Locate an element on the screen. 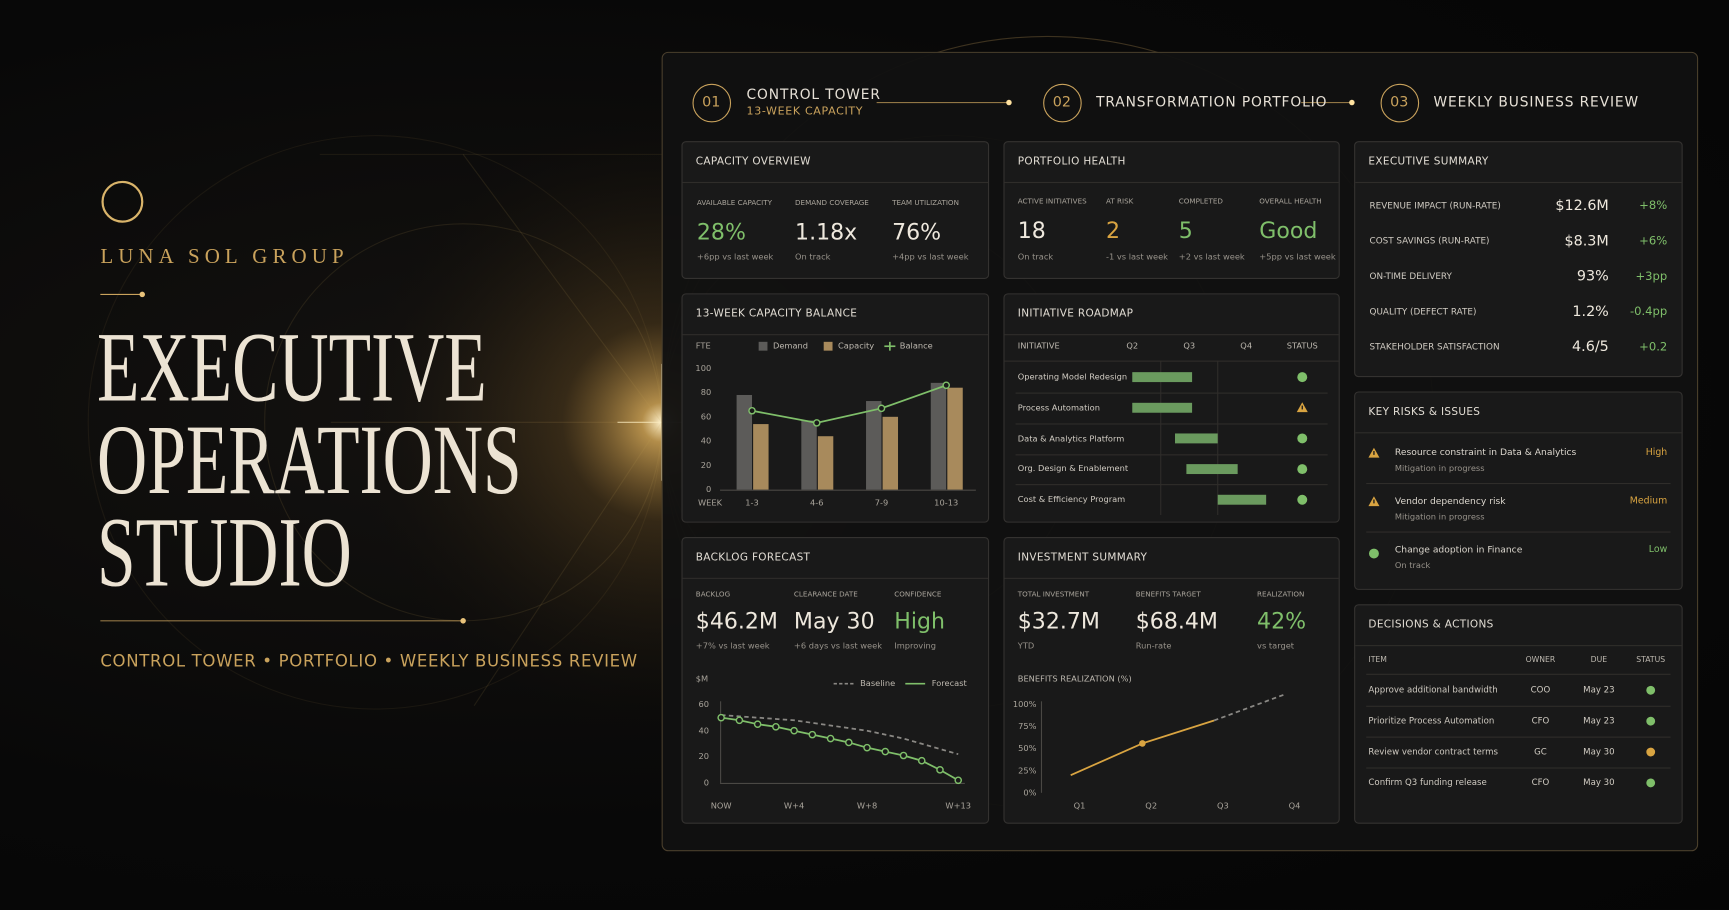  metric-label: ON-TIME DELIVERY is located at coordinates (1410, 276).